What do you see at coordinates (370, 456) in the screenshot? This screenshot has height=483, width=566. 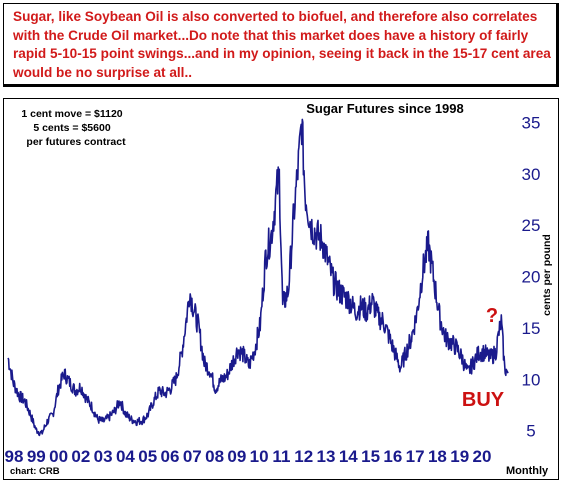 I see `x-tick-label: 15` at bounding box center [370, 456].